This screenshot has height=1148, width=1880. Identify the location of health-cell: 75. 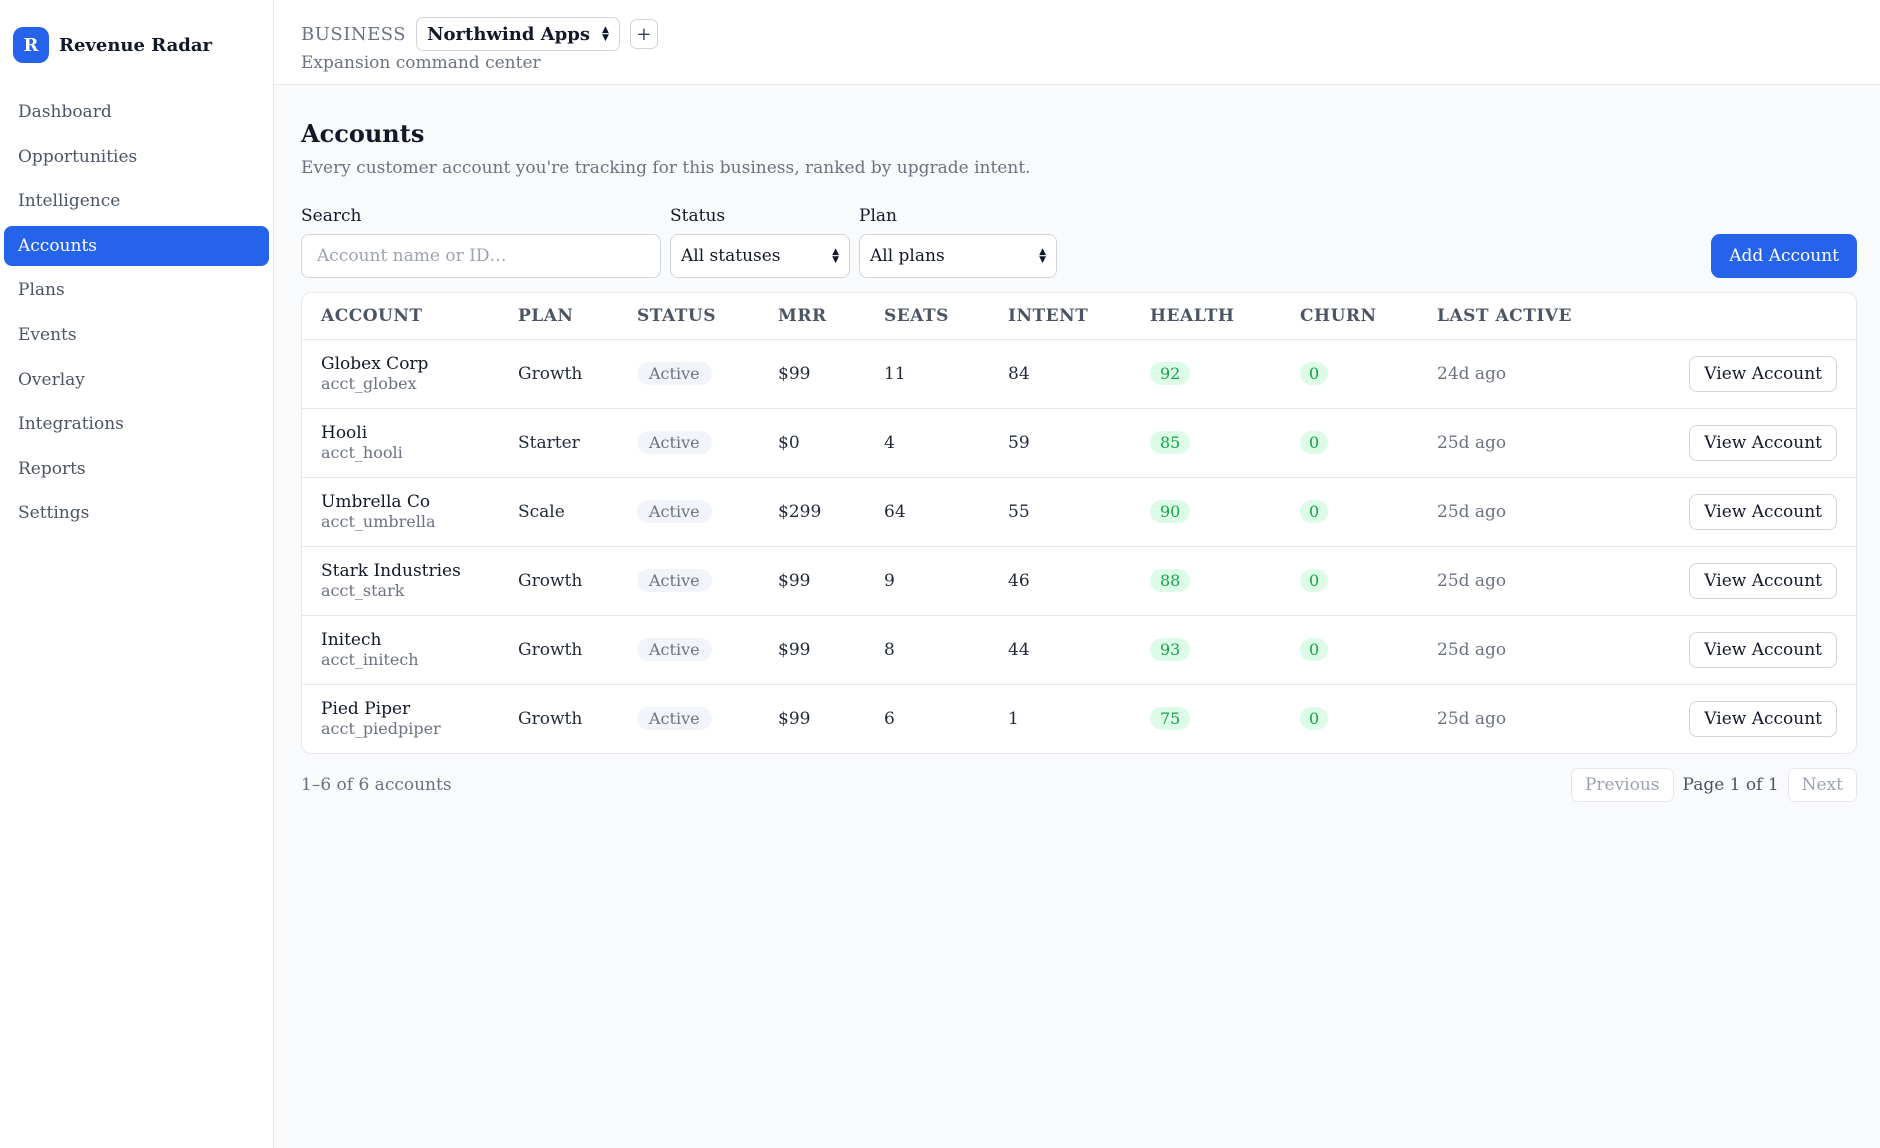
(1206, 718).